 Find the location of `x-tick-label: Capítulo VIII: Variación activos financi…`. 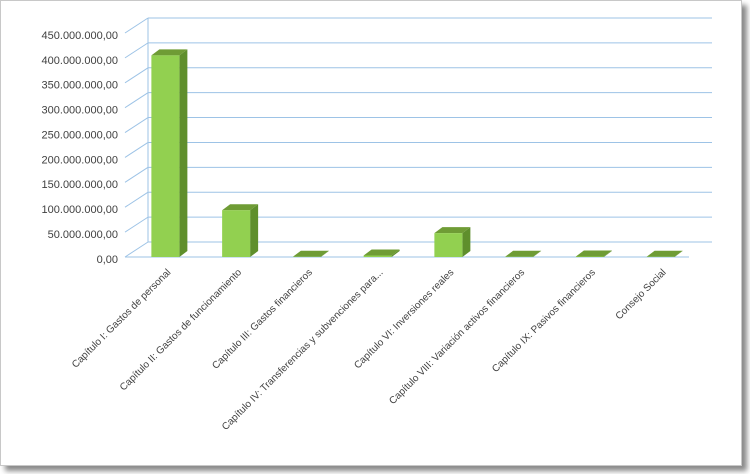

x-tick-label: Capítulo VIII: Variación activos financi… is located at coordinates (457, 337).